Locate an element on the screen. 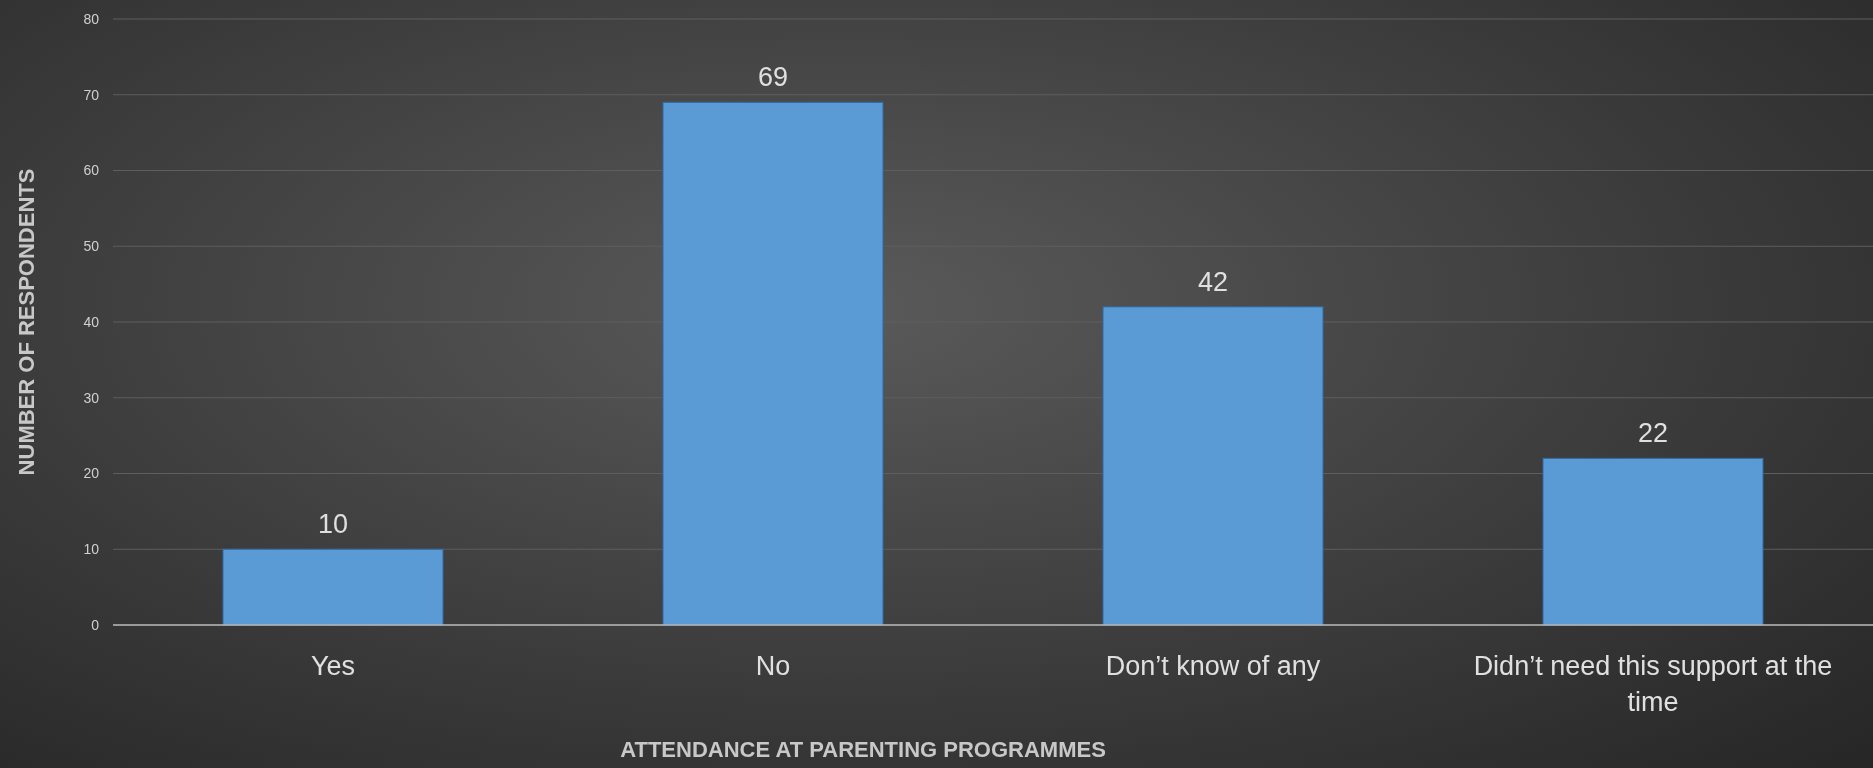  y-tick-label: 50 is located at coordinates (91, 246).